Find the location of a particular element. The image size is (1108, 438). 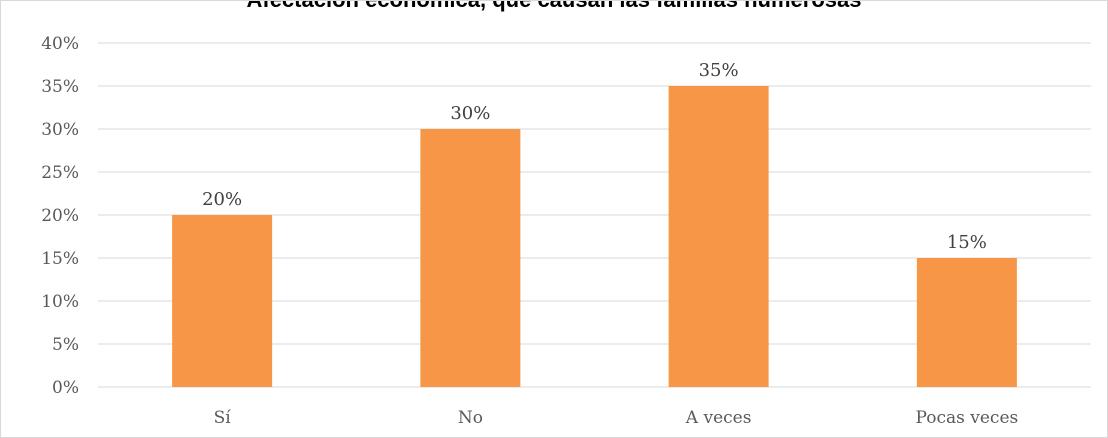

x-category-label: No is located at coordinates (470, 418).